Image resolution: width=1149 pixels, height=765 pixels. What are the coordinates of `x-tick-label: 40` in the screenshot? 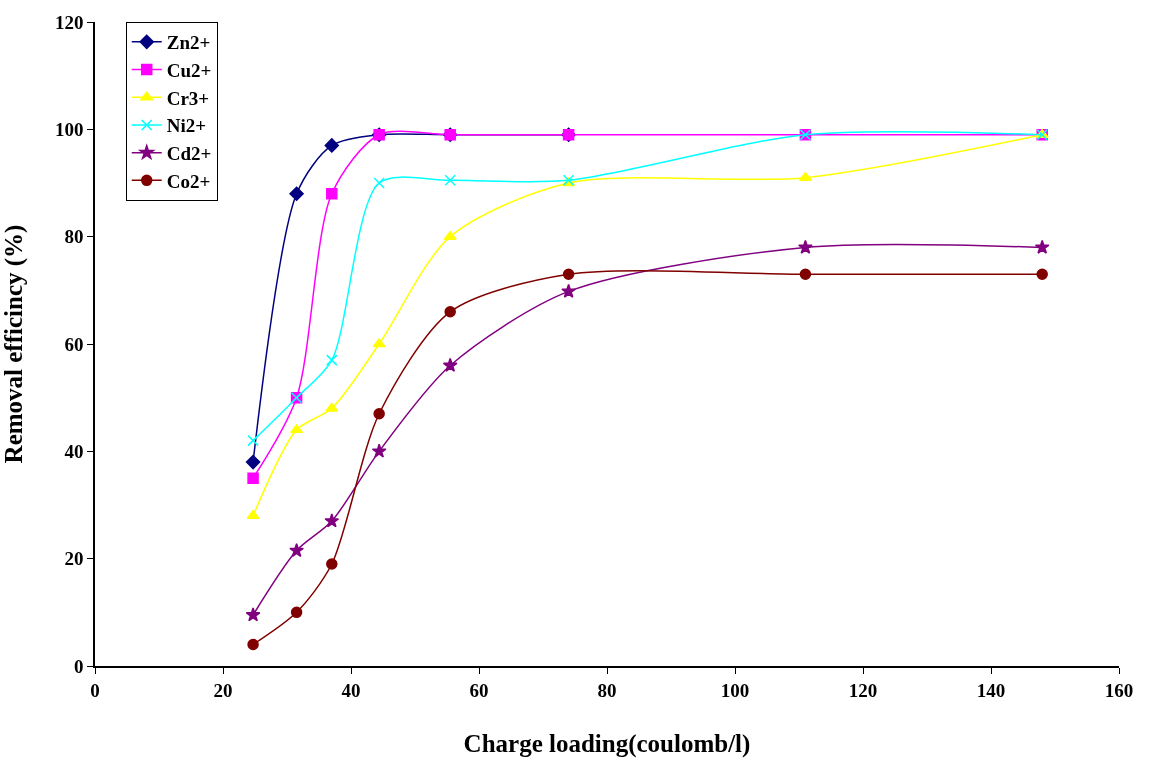 It's located at (351, 690).